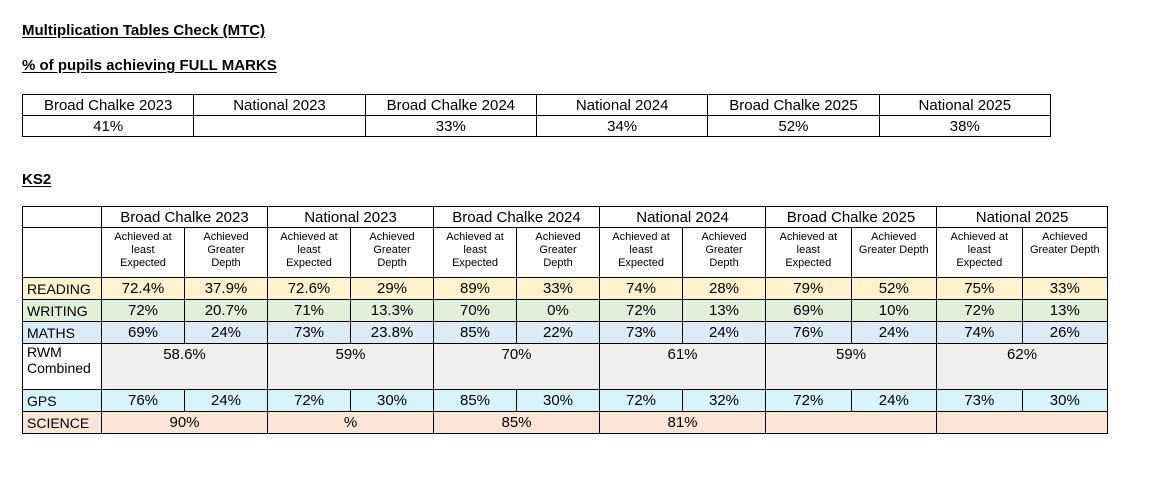 This screenshot has height=477, width=1165. Describe the element at coordinates (62, 310) in the screenshot. I see `row-label: WRITING` at that location.